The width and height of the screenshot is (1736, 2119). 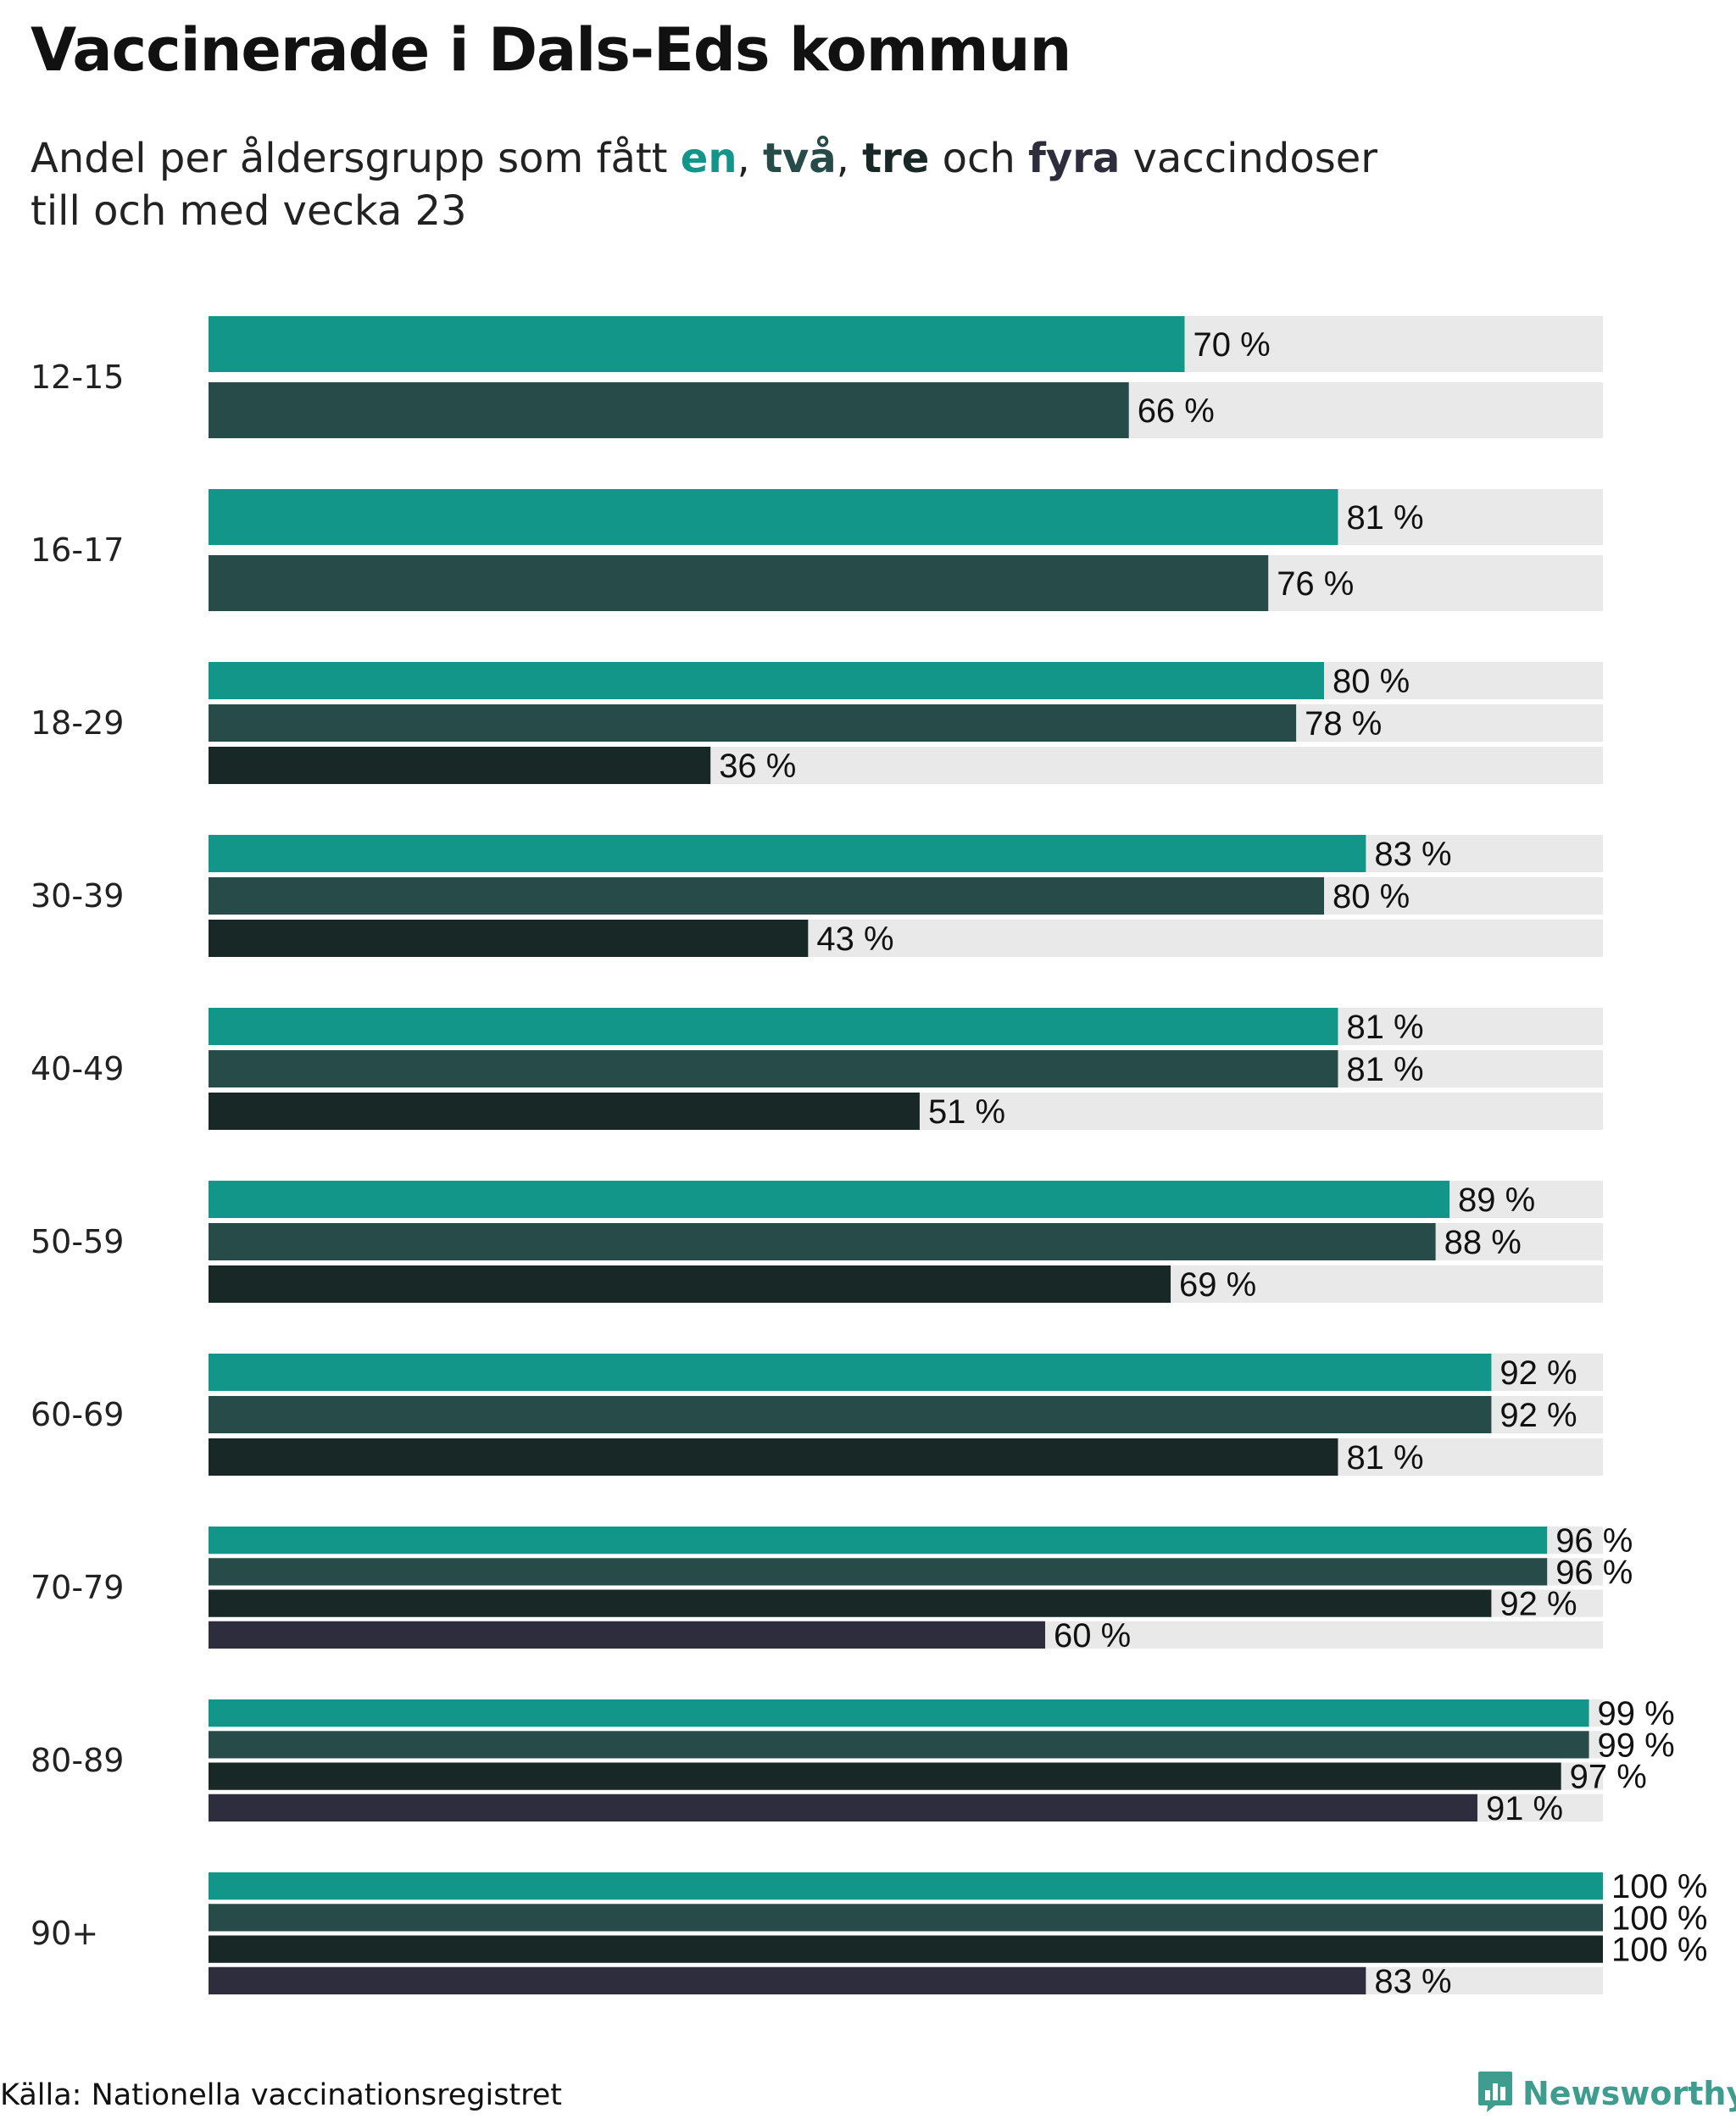 I want to click on legend-two-doses: två, so click(x=800, y=159).